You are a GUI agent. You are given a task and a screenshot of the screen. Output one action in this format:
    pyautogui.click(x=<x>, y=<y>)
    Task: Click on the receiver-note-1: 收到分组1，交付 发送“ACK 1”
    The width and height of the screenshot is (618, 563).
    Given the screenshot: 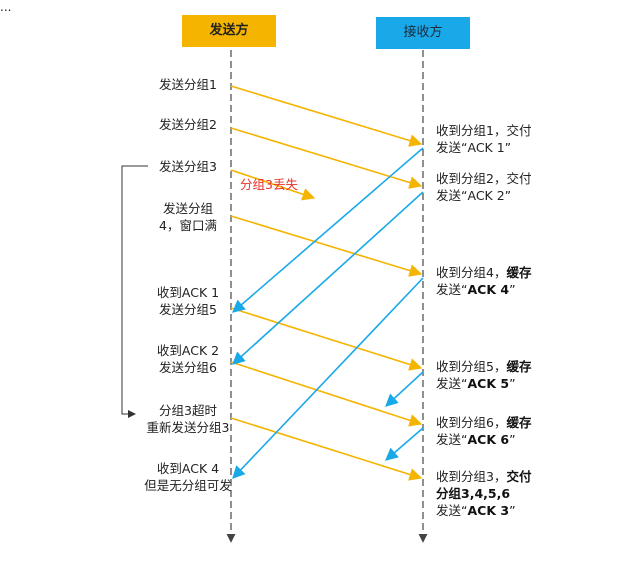 What is the action you would take?
    pyautogui.click(x=483, y=139)
    